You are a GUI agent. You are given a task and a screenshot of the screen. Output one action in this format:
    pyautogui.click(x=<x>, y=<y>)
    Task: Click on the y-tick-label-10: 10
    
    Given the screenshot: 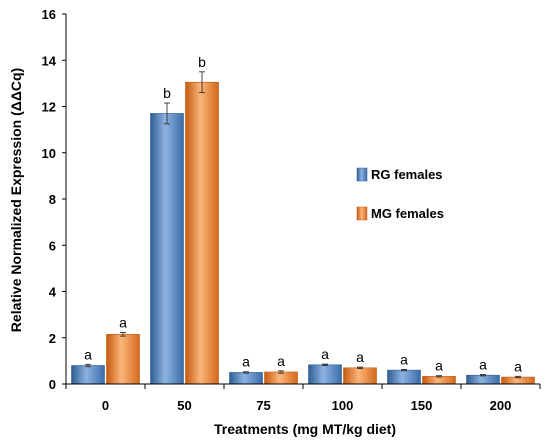 What is the action you would take?
    pyautogui.click(x=49, y=153)
    